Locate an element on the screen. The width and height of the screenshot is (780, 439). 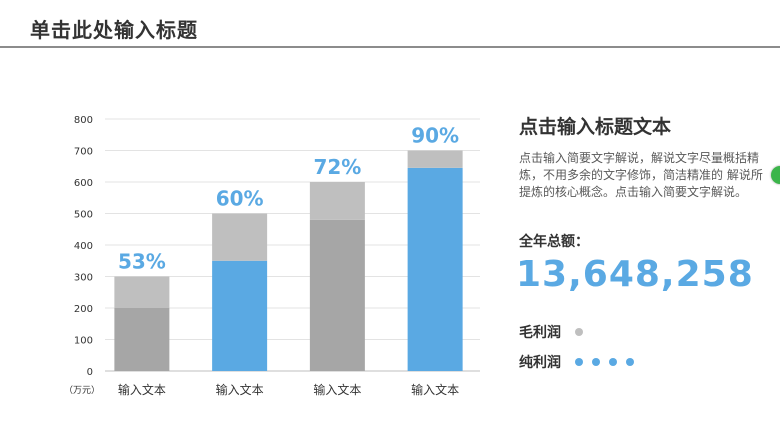
legend-net-profit: 纯利润 is located at coordinates (581, 362).